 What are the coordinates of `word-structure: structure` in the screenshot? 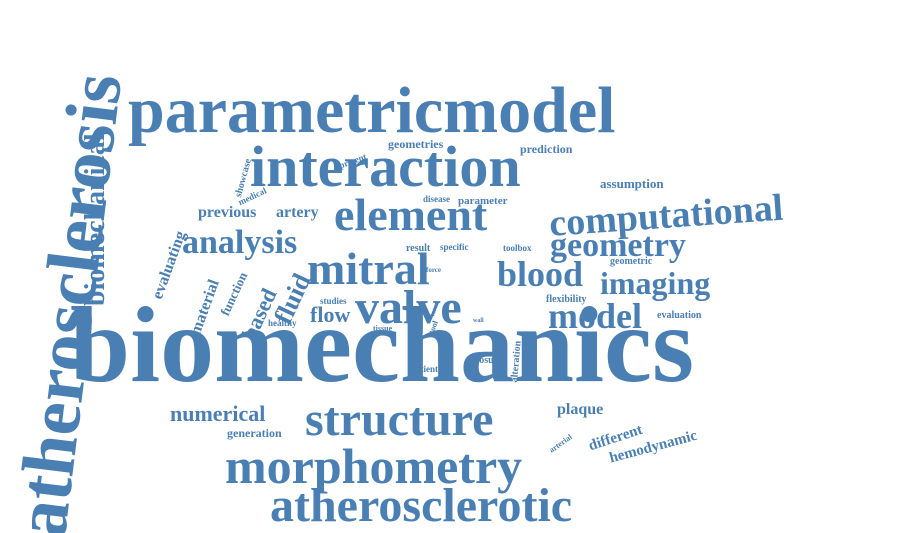 It's located at (399, 419).